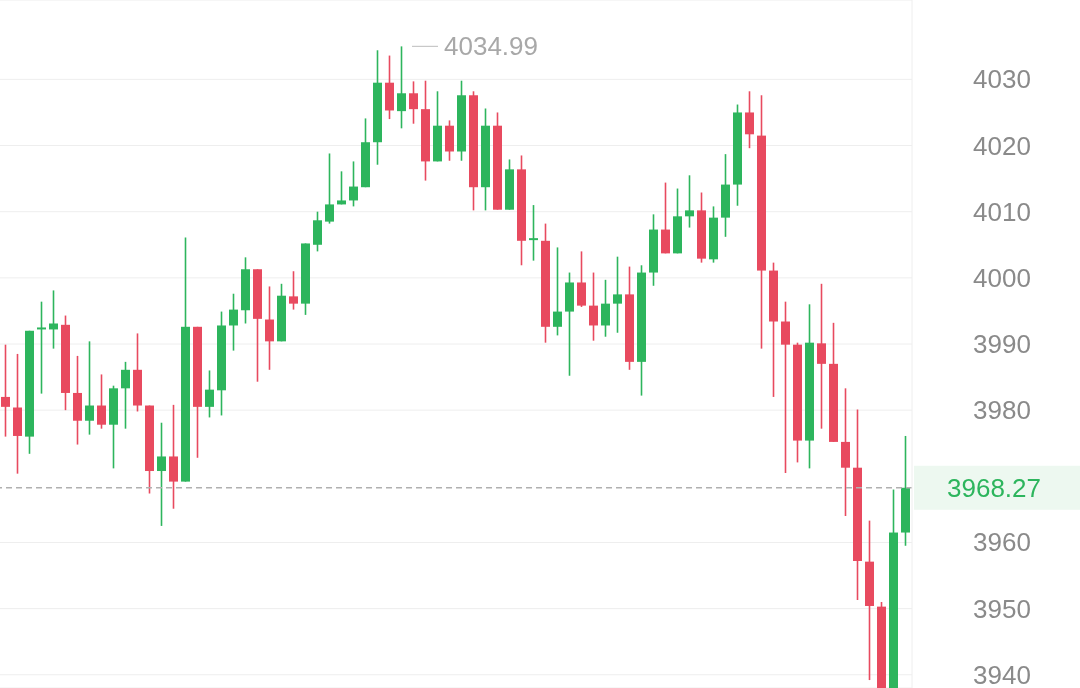  Describe the element at coordinates (1002, 79) in the screenshot. I see `y-tick-label: 4030` at that location.